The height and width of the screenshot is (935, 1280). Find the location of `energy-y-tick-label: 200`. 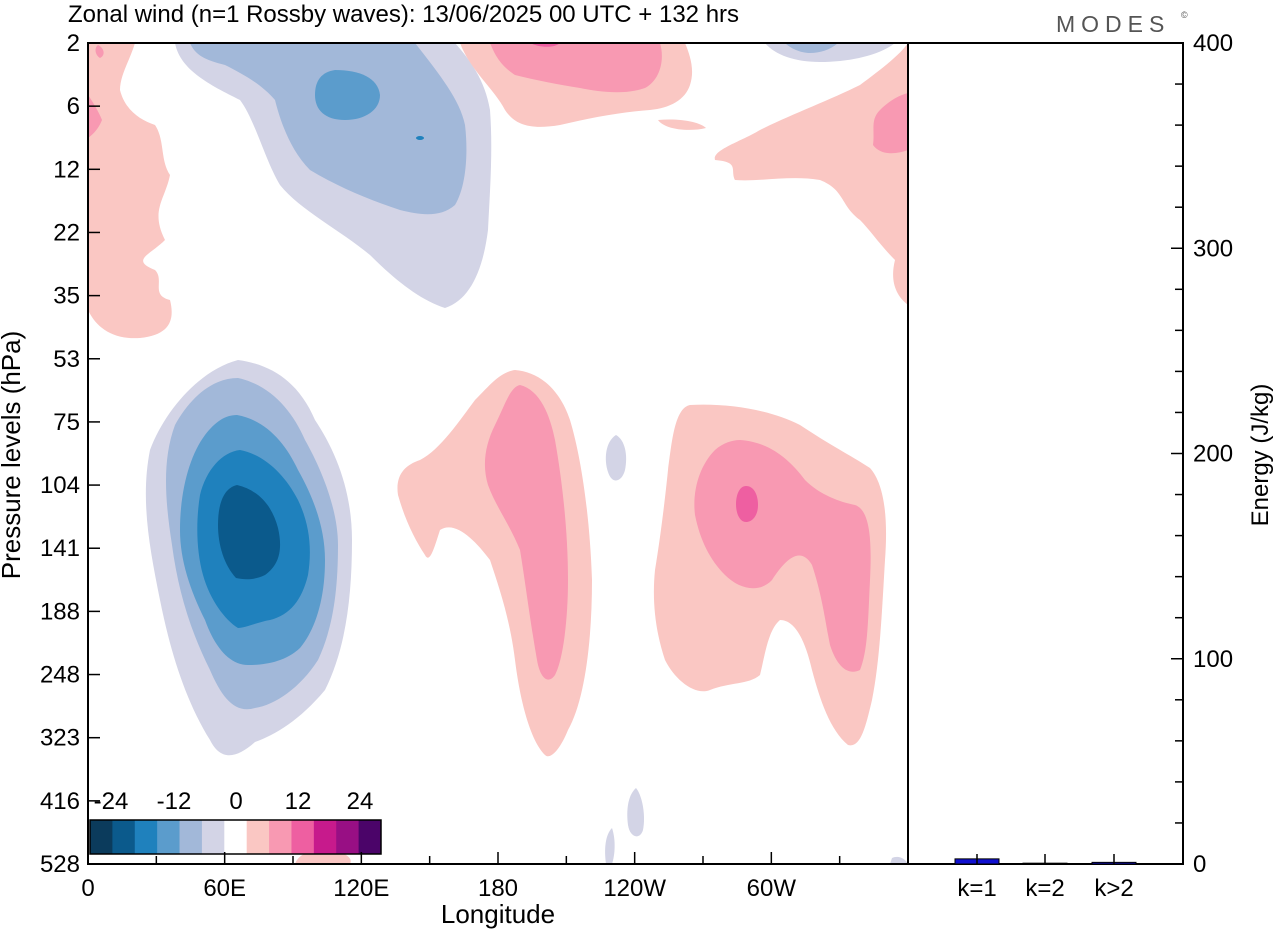

energy-y-tick-label: 200 is located at coordinates (1213, 454).